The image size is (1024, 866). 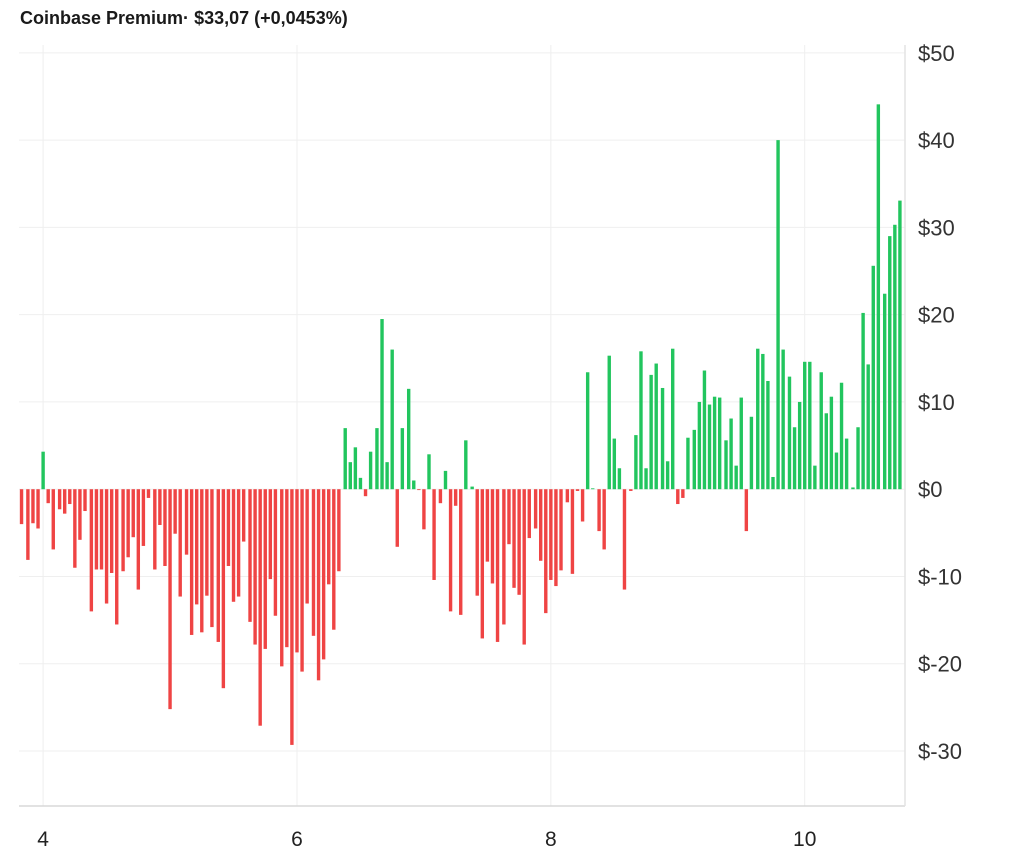 I want to click on y-tick-label: $20, so click(x=936, y=315).